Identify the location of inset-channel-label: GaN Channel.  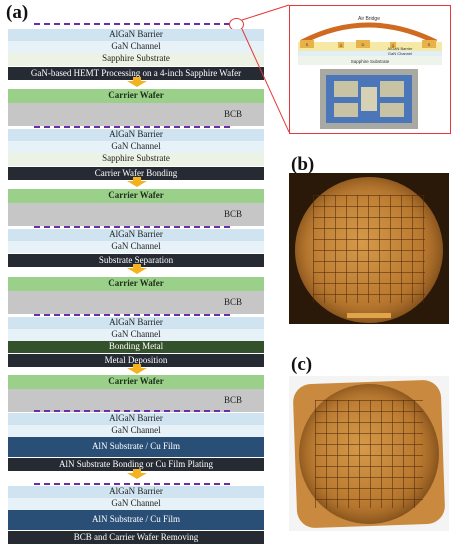
(400, 53).